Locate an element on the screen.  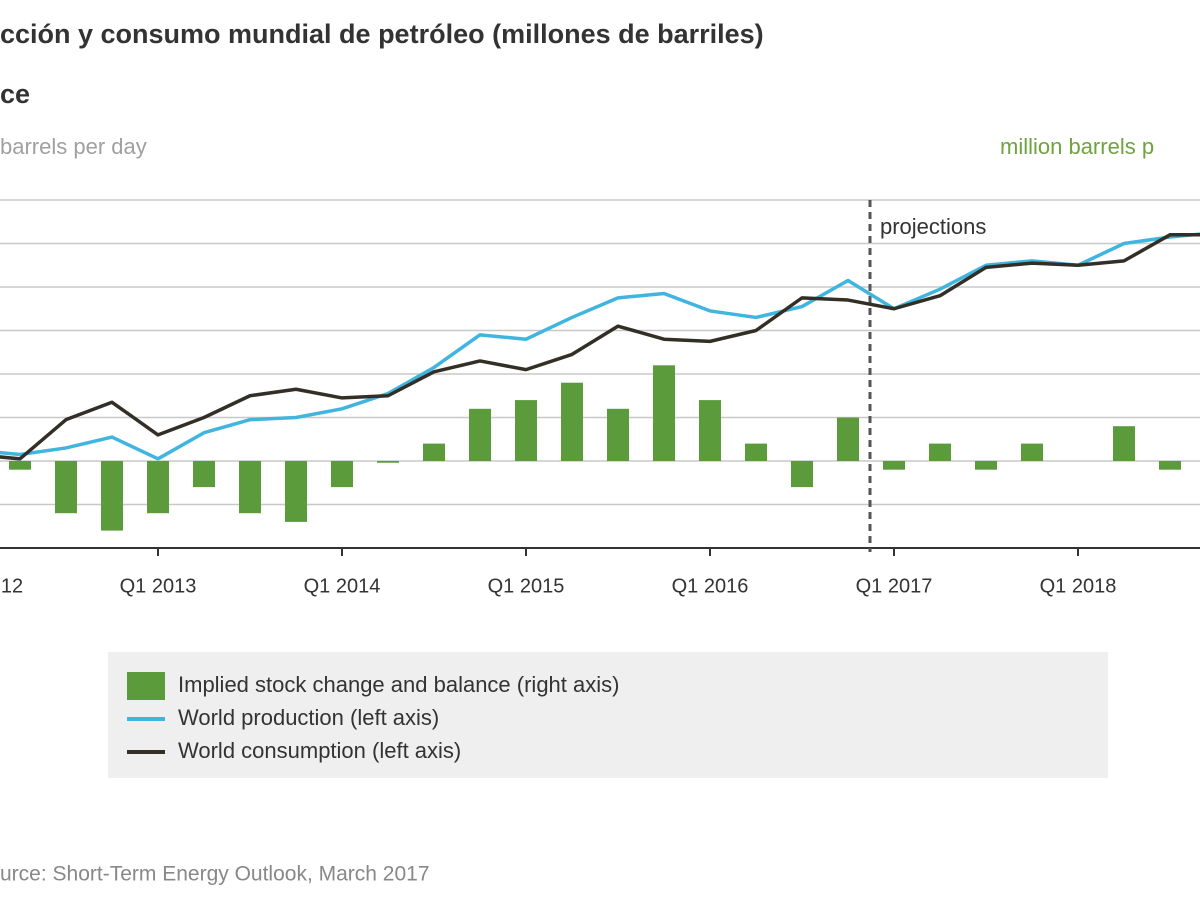
legend-box is located at coordinates (608, 715).